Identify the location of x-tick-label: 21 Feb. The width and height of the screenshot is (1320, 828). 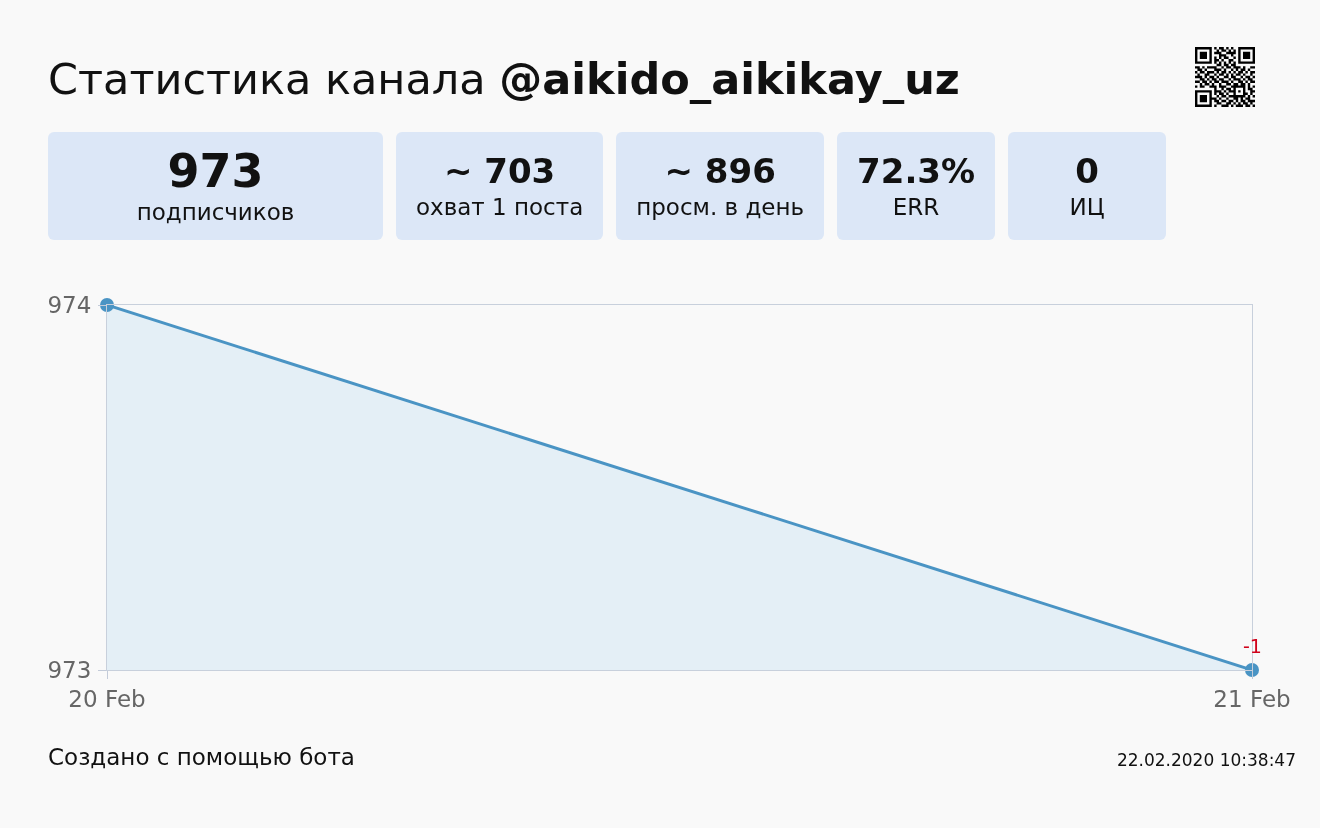
(1252, 698).